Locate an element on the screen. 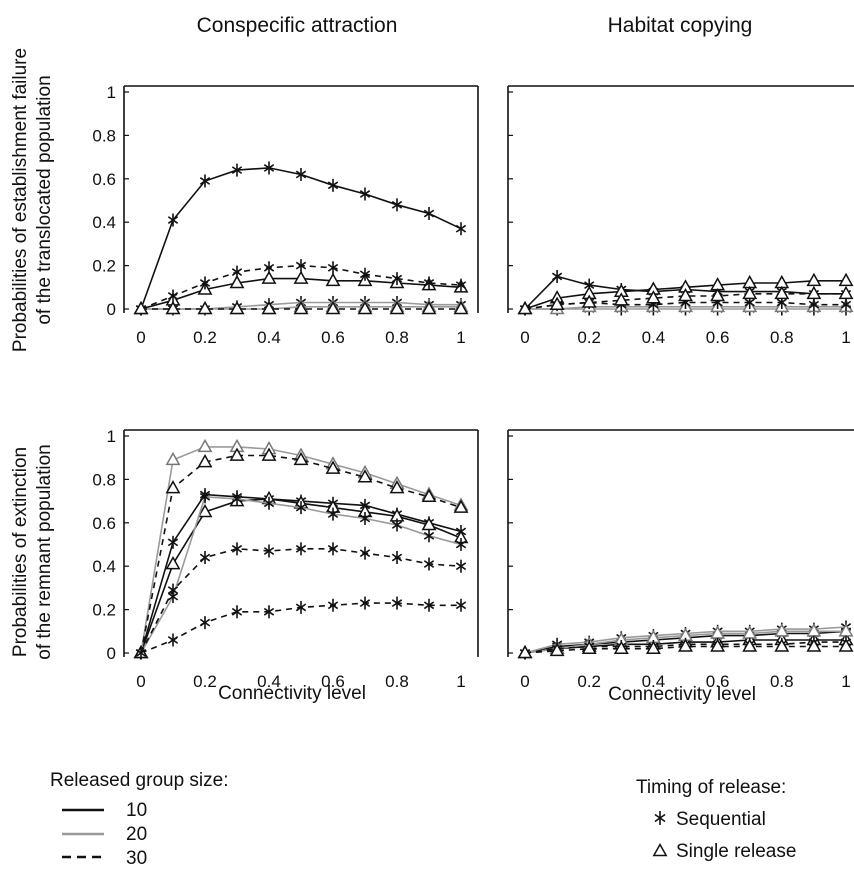  series-20-sequential is located at coordinates (300, 574).